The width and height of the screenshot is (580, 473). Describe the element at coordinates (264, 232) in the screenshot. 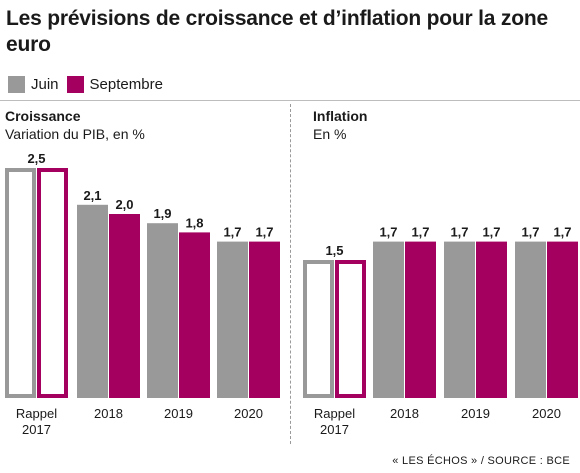

I see `data-label-croissance-3-1: 1,7` at that location.